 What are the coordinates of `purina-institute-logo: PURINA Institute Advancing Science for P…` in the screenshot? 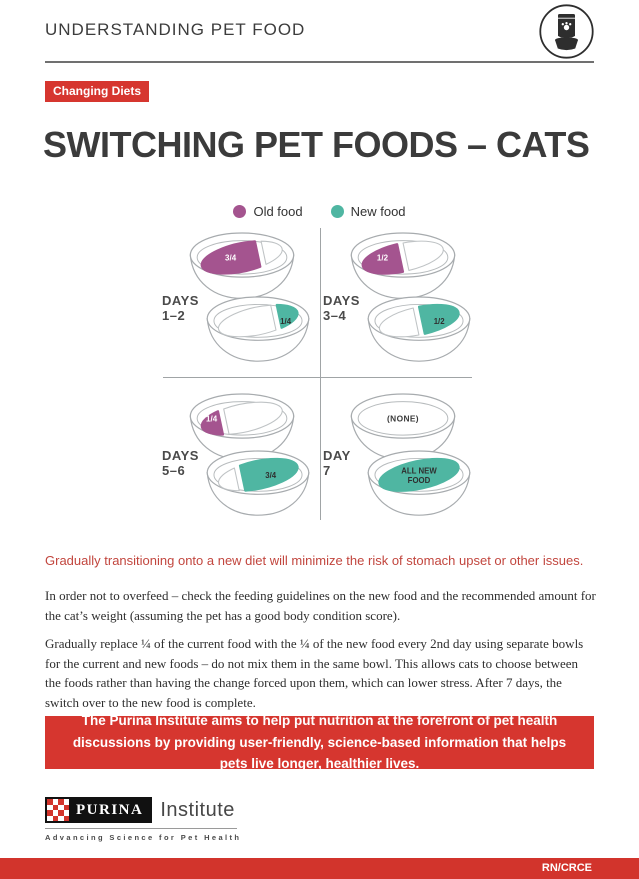 It's located at (143, 819).